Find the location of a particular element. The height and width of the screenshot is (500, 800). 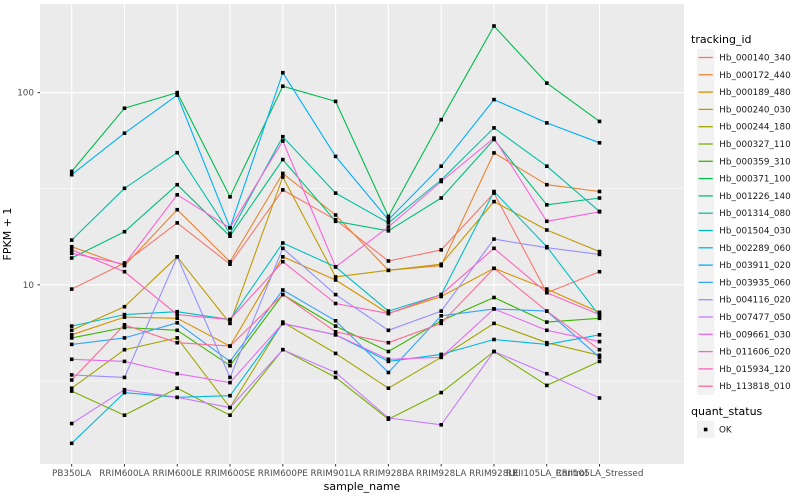

legend-item-label: Hb_011606_020 is located at coordinates (755, 353).